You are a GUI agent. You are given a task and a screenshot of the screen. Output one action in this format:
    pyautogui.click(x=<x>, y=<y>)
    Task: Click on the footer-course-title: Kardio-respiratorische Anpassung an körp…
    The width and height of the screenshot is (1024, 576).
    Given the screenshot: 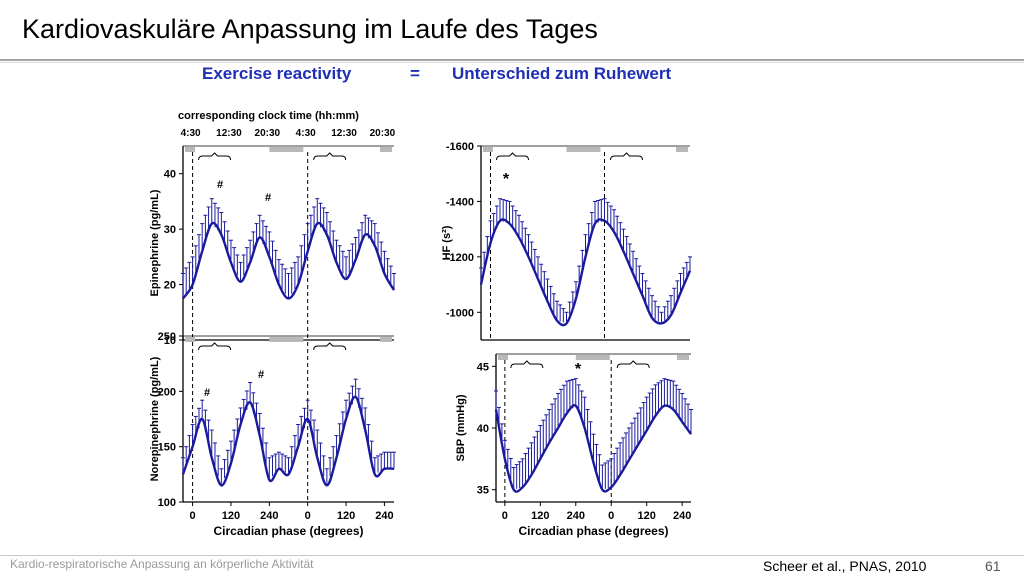 What is the action you would take?
    pyautogui.click(x=162, y=564)
    